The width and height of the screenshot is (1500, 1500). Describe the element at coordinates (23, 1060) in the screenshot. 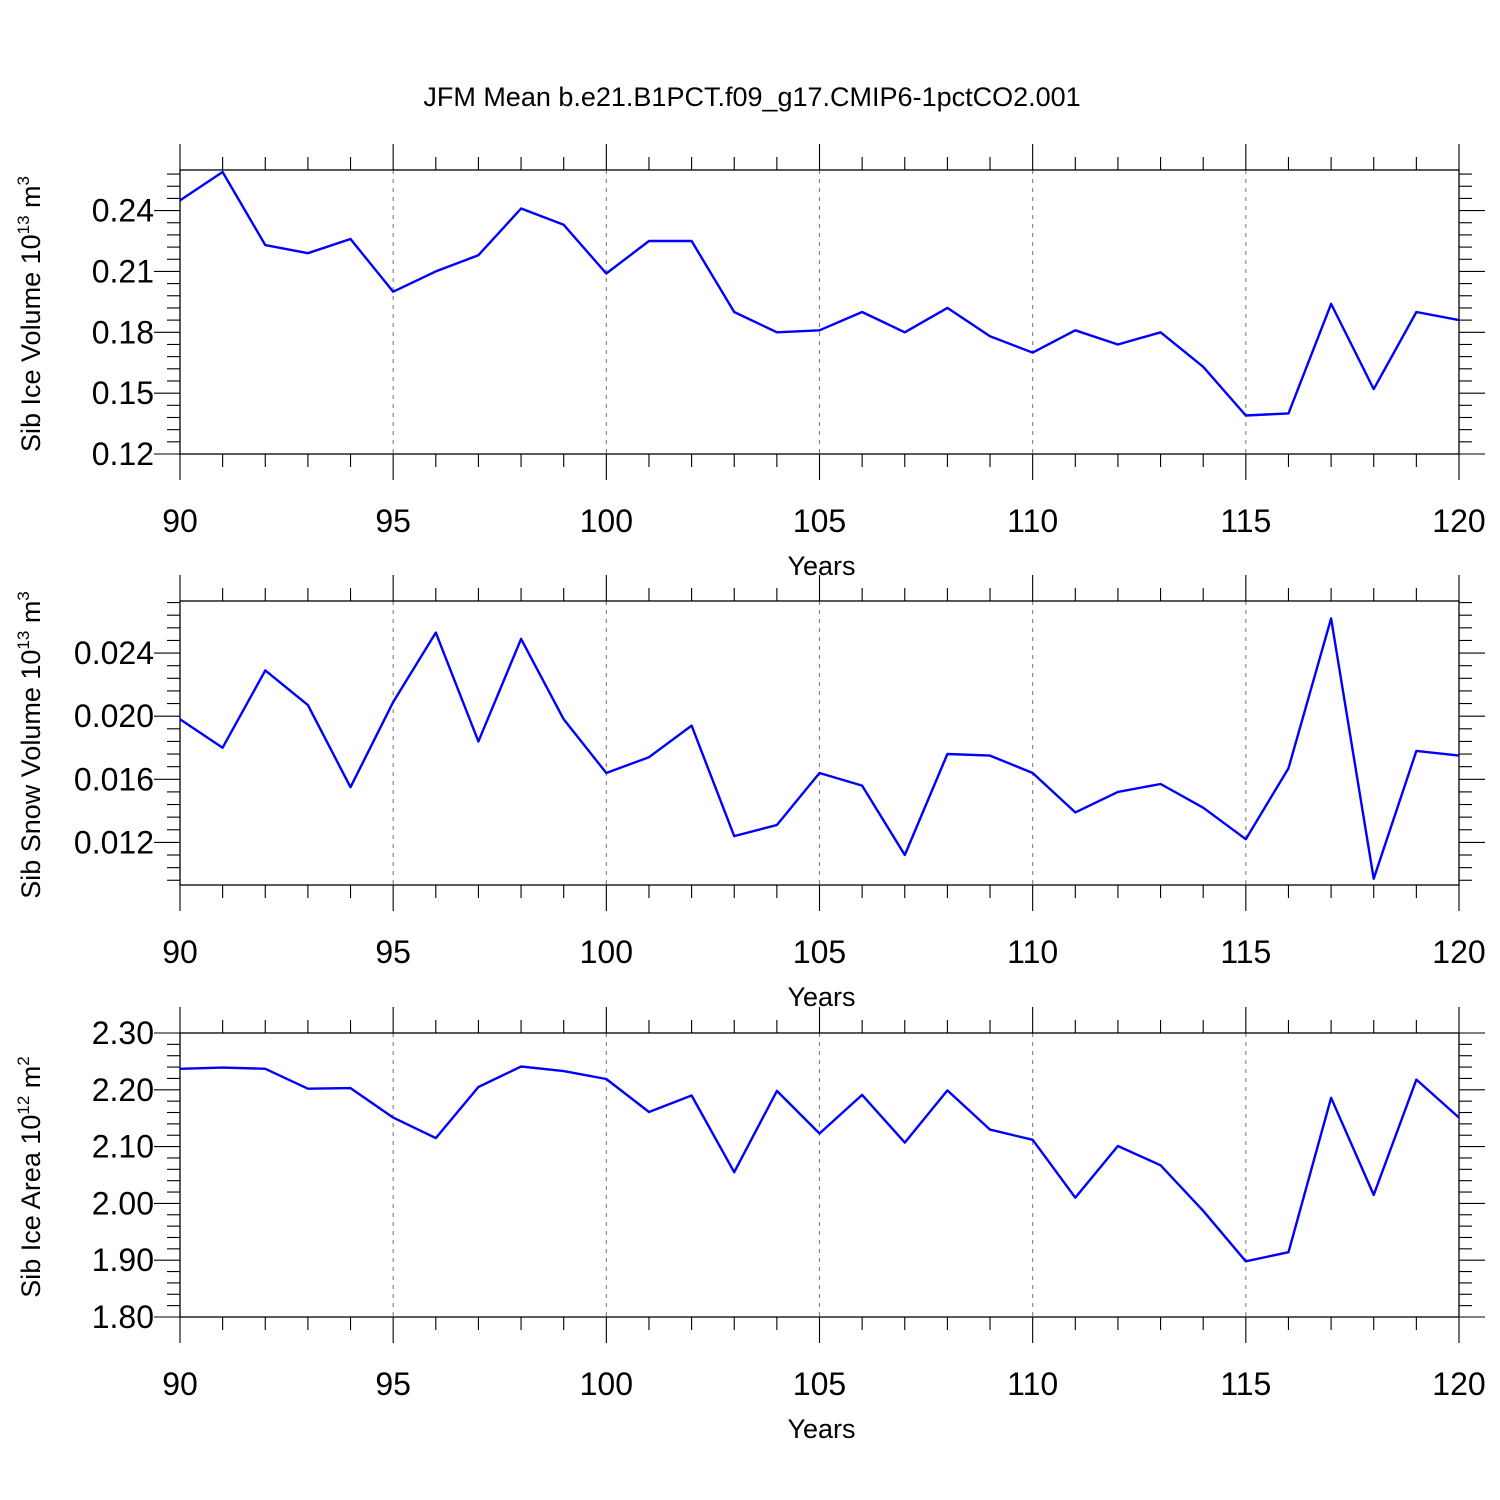

I see `y-axis-label-superscript: 2` at that location.